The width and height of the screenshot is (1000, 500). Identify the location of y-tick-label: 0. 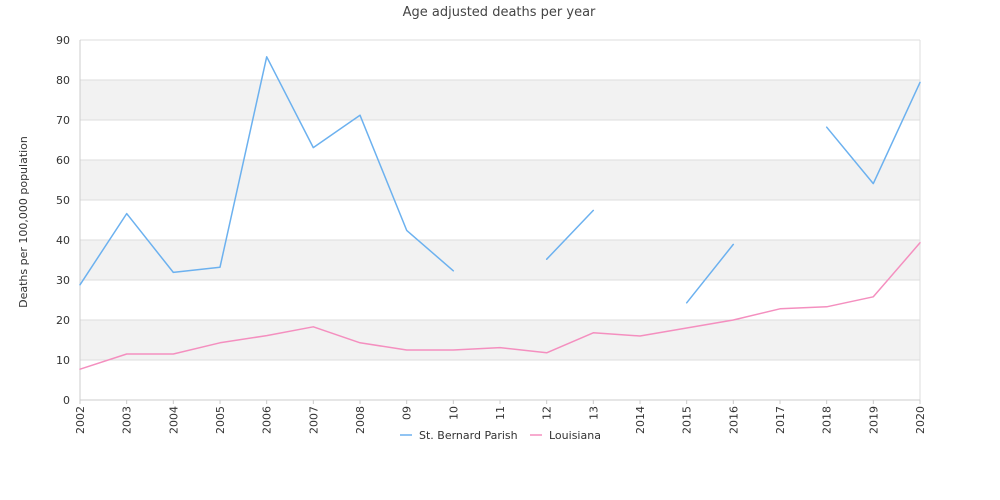
(66, 400).